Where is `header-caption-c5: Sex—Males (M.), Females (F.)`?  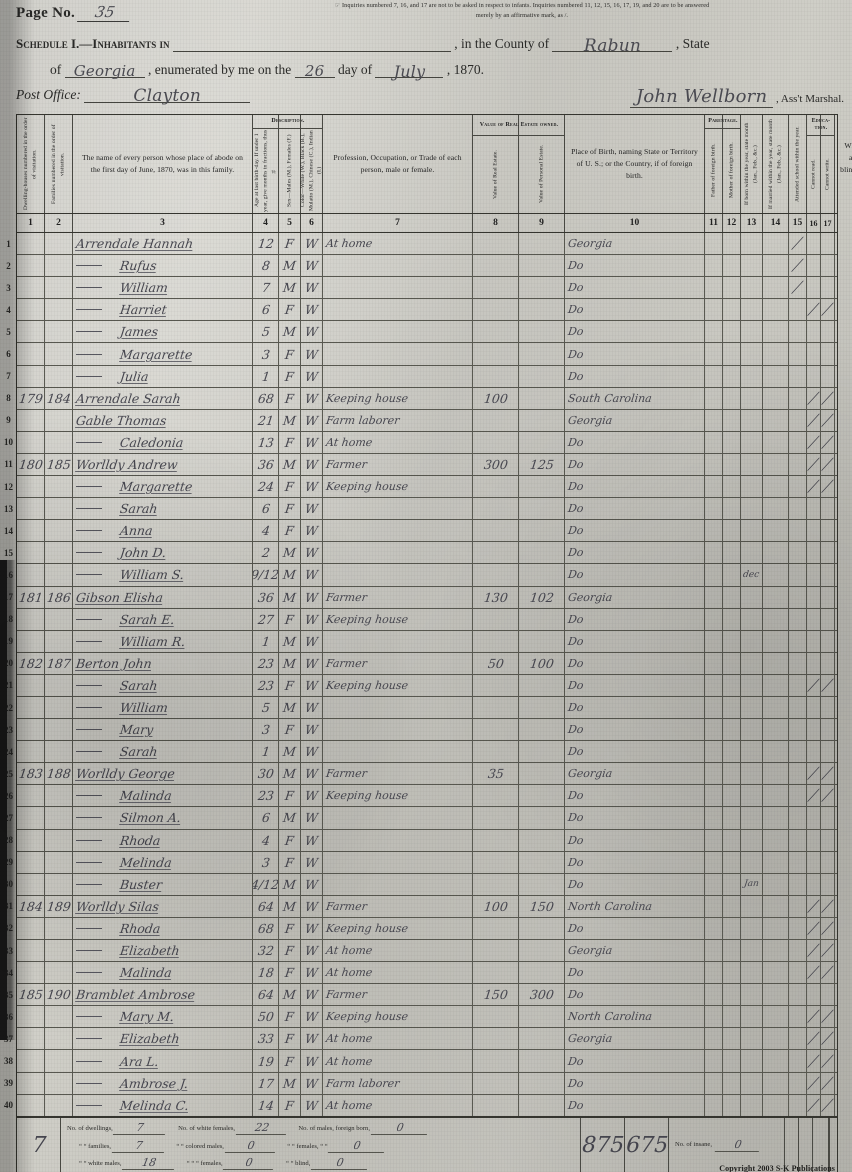 header-caption-c5: Sex—Males (M.), Females (F.) is located at coordinates (289, 170).